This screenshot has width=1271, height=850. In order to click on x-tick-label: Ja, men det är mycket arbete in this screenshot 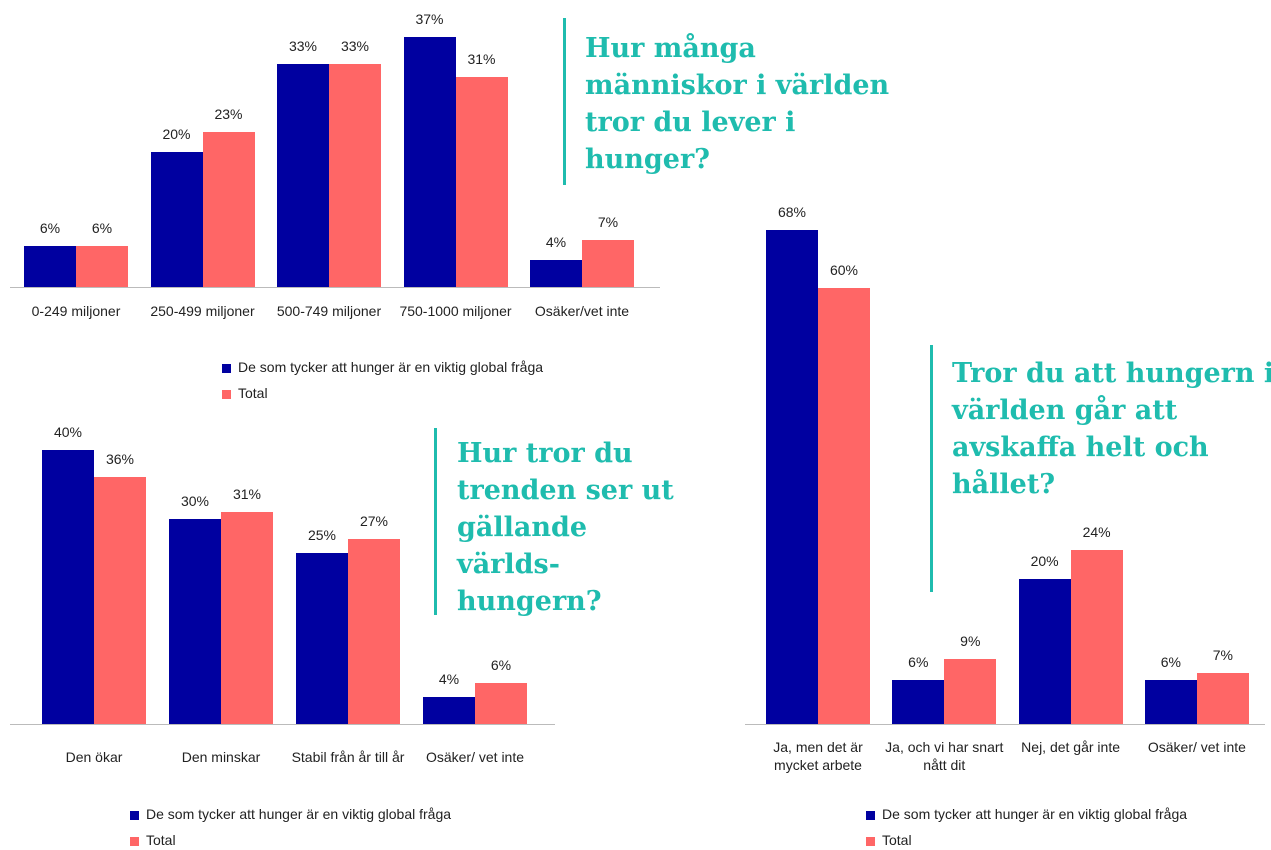, I will do `click(818, 756)`.